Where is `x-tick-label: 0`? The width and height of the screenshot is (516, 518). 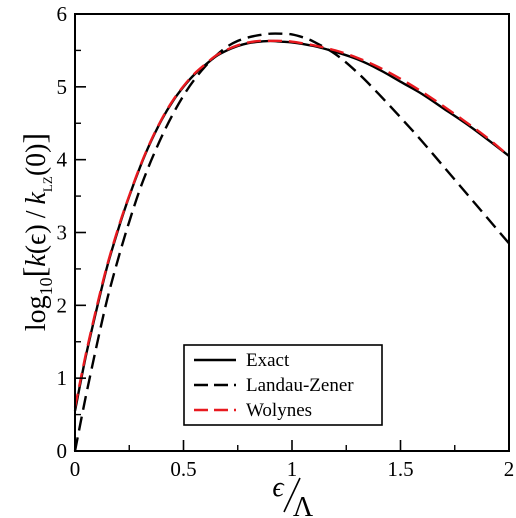 x-tick-label: 0 is located at coordinates (75, 469).